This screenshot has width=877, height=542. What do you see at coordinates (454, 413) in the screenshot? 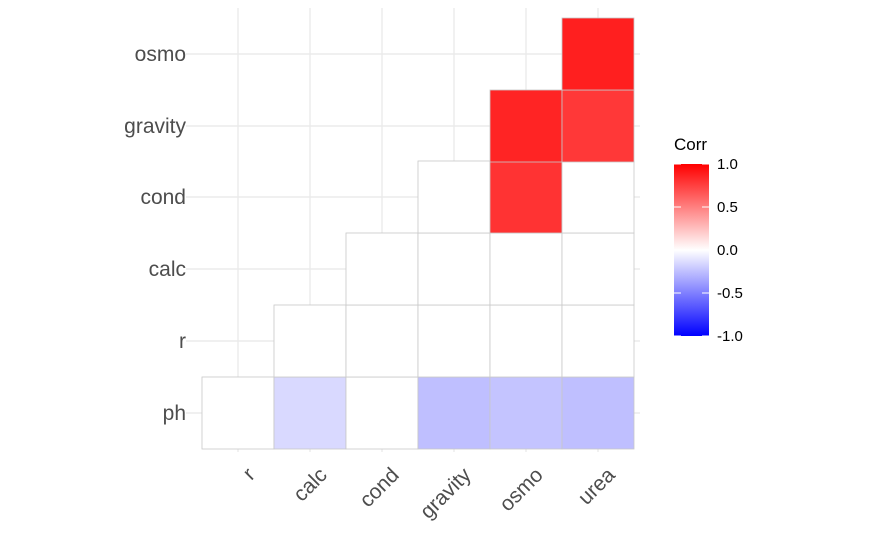
I see `tile-gravity-ph` at bounding box center [454, 413].